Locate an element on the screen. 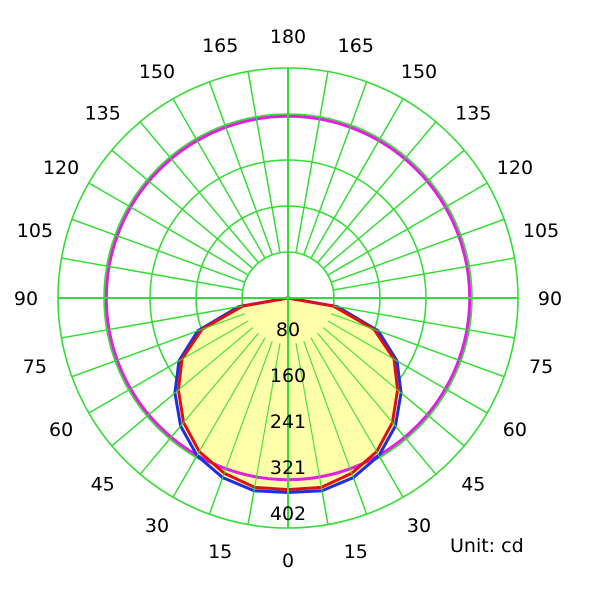 The height and width of the screenshot is (600, 600). angle-label-left-0: 0 is located at coordinates (288, 561).